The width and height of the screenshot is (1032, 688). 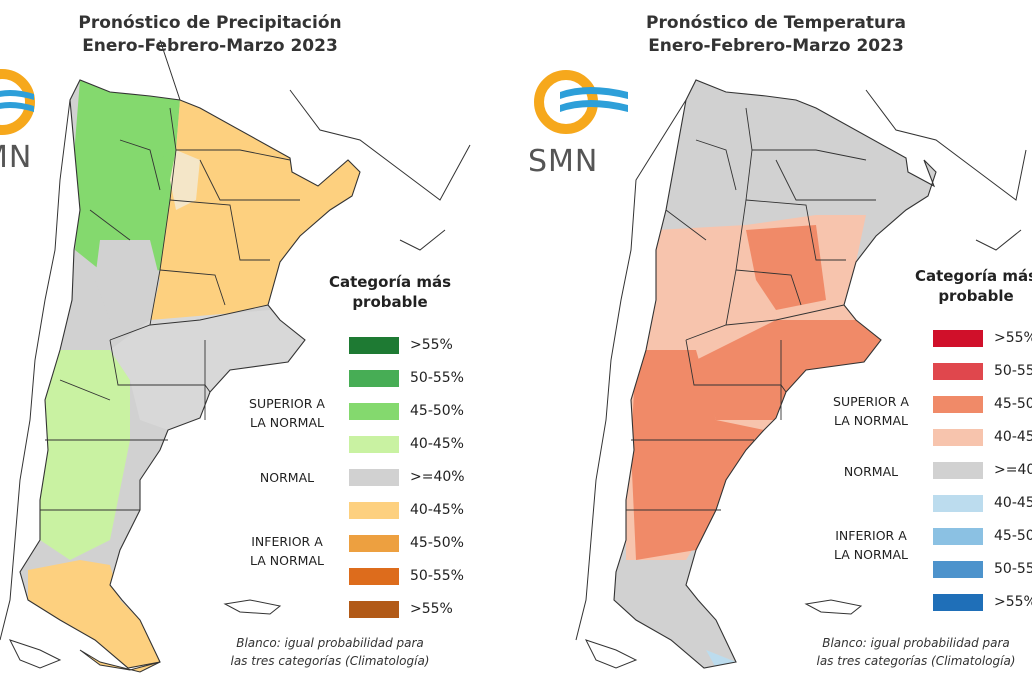 I want to click on title-line-1: Pronóstico de Precipitación, so click(x=210, y=23).